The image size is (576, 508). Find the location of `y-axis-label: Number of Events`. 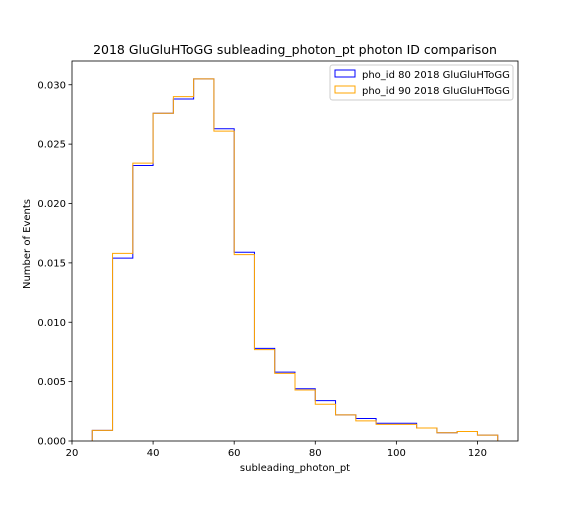

y-axis-label: Number of Events is located at coordinates (27, 244).